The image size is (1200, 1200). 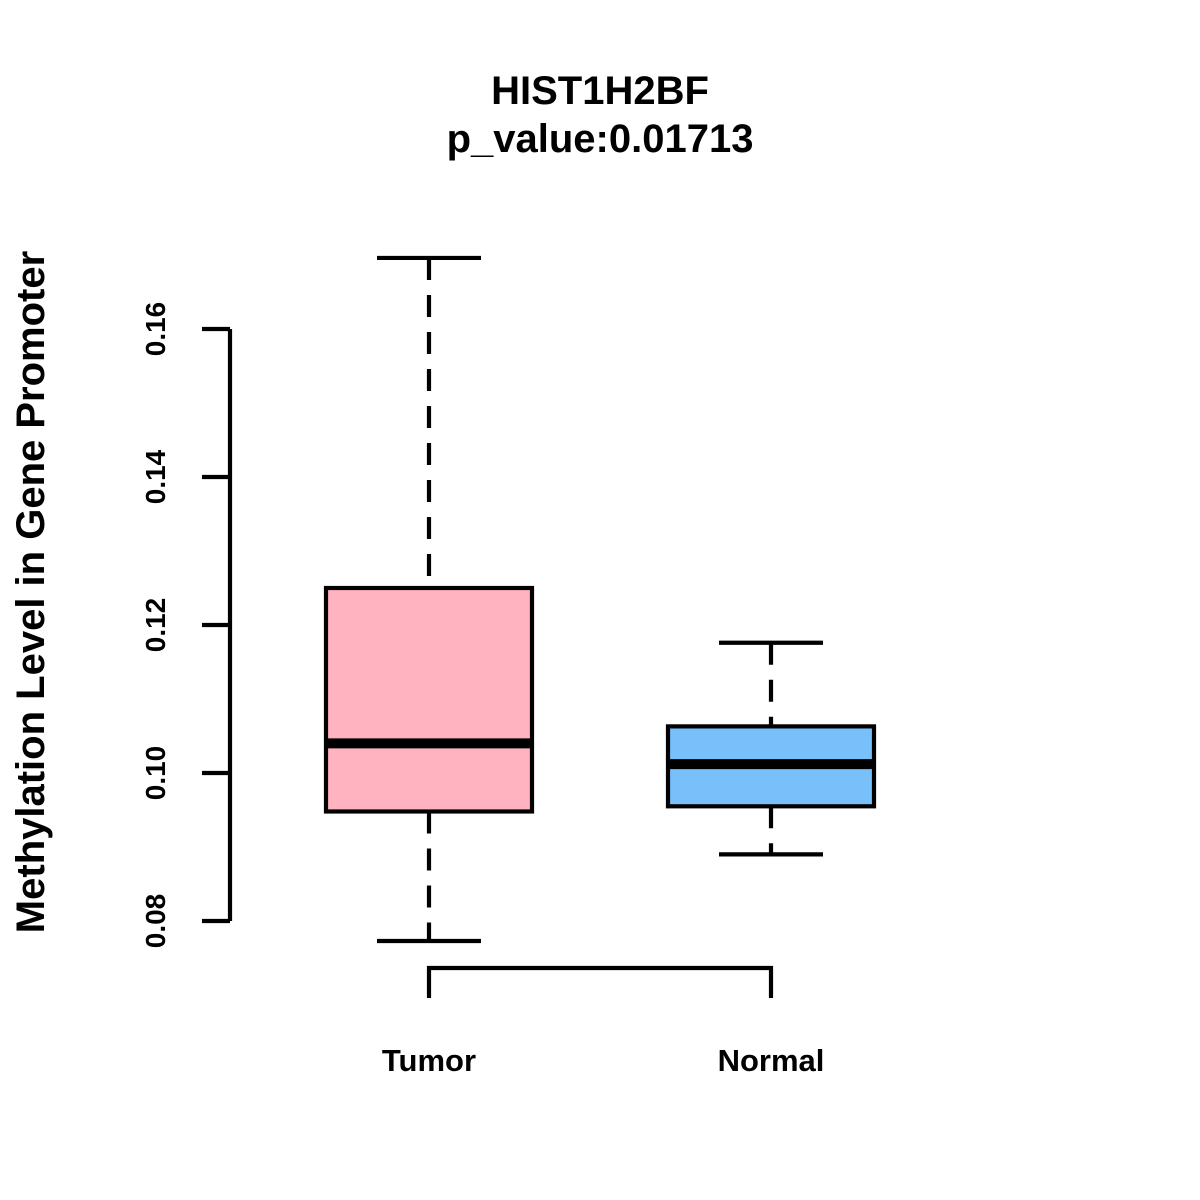 I want to click on y-axis-tick-label: 0.16, so click(x=155, y=329).